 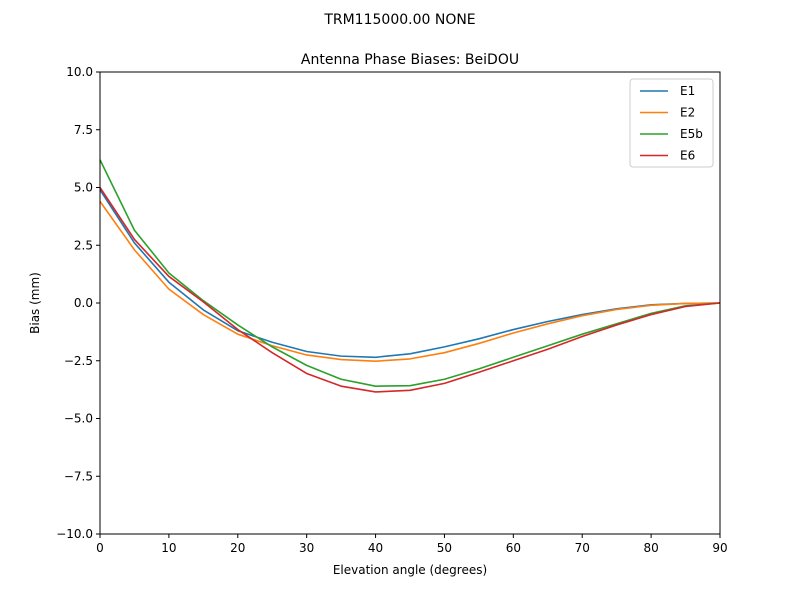 What do you see at coordinates (410, 570) in the screenshot?
I see `x-axis-label: Elevation angle (degrees)` at bounding box center [410, 570].